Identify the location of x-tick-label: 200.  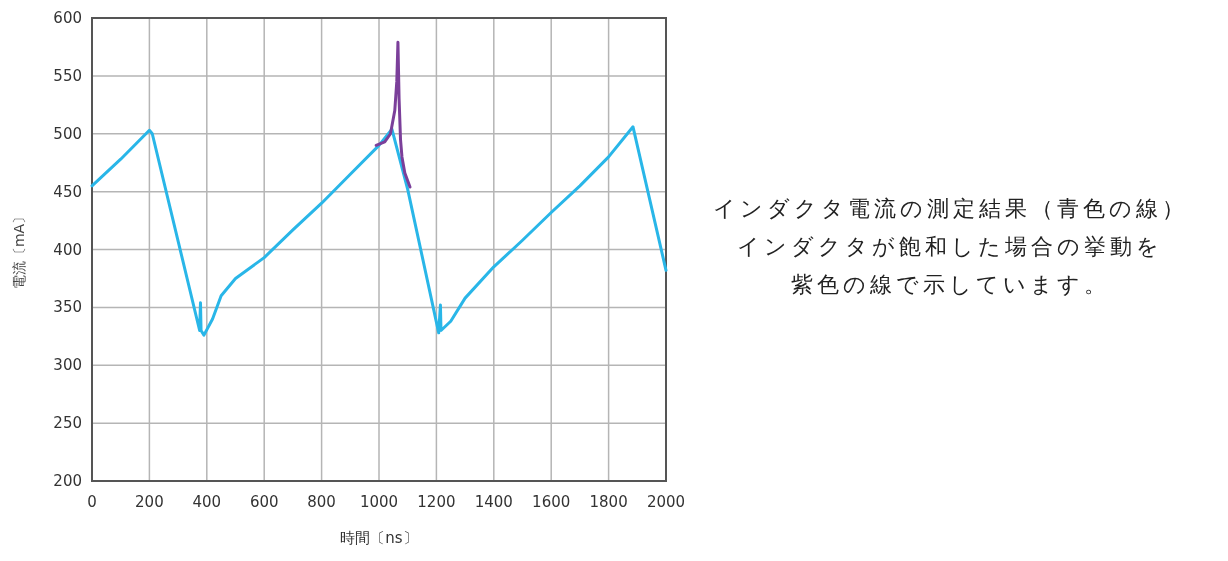
(149, 502).